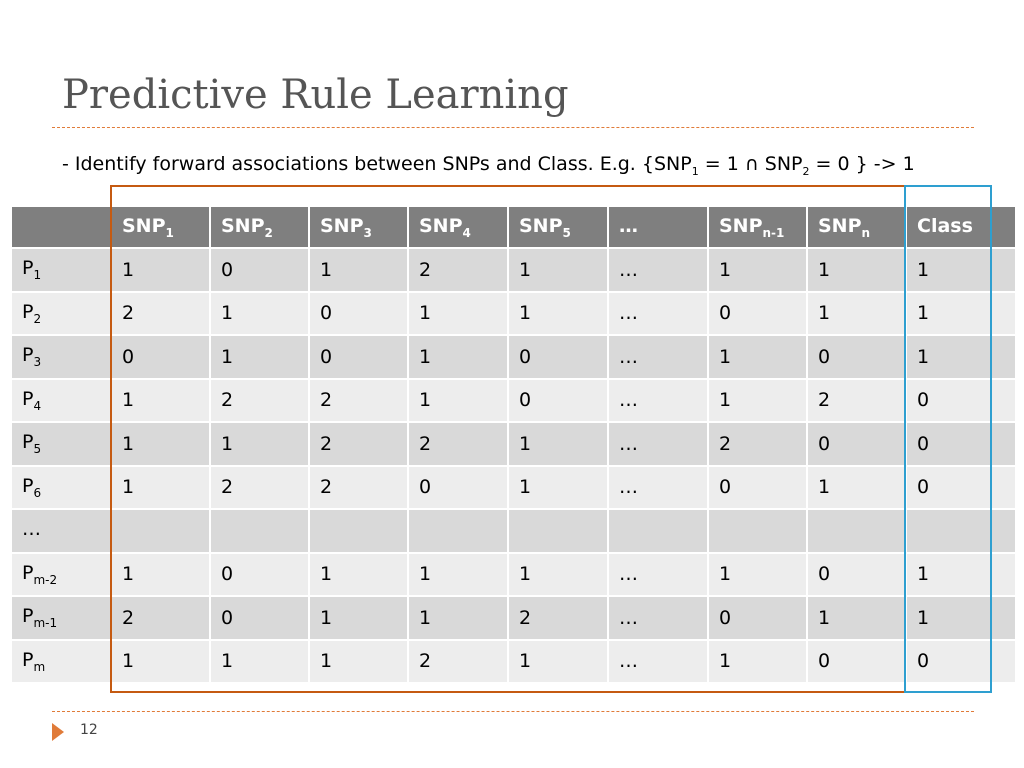 The image size is (1024, 768). Describe the element at coordinates (61, 270) in the screenshot. I see `row-label-cell: P1` at that location.